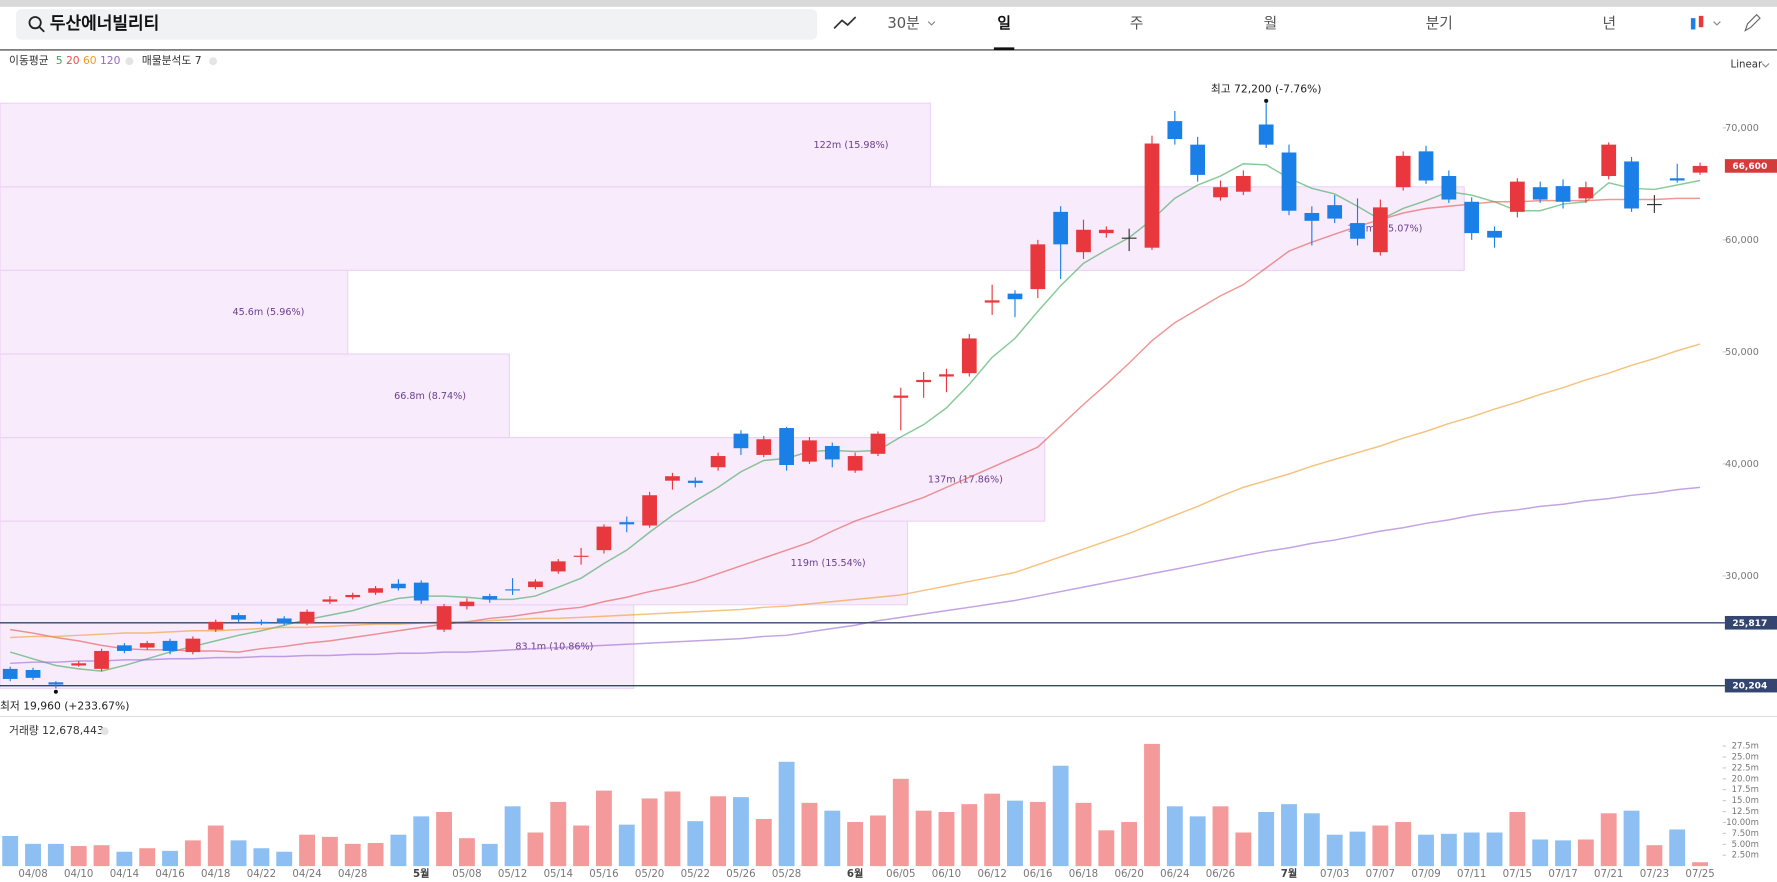 This screenshot has width=1777, height=882. Describe the element at coordinates (1745, 801) in the screenshot. I see `volume-tick-label: 15.0m` at that location.